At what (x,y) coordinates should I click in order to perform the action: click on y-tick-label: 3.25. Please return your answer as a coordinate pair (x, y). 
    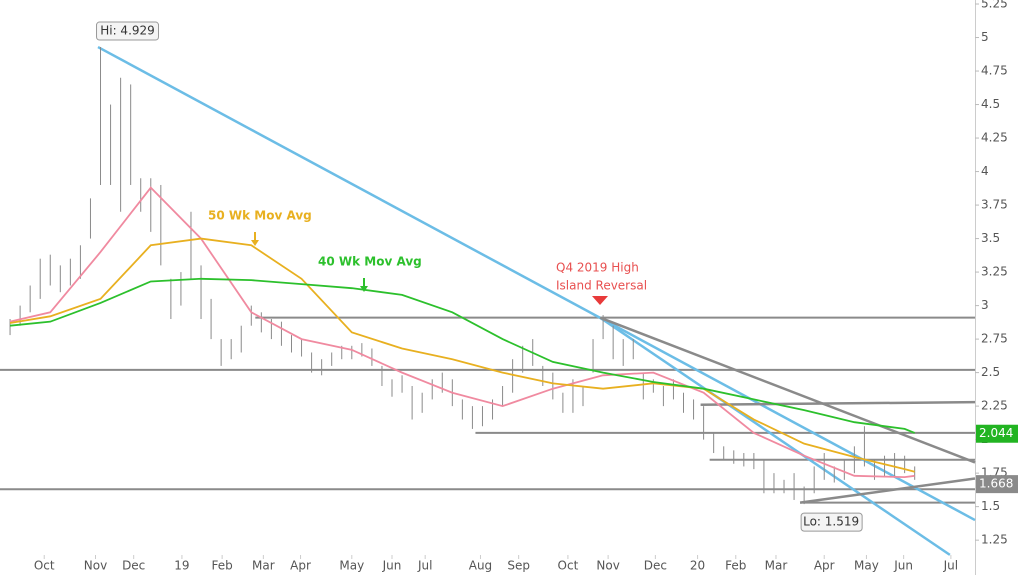
    Looking at the image, I should click on (994, 272).